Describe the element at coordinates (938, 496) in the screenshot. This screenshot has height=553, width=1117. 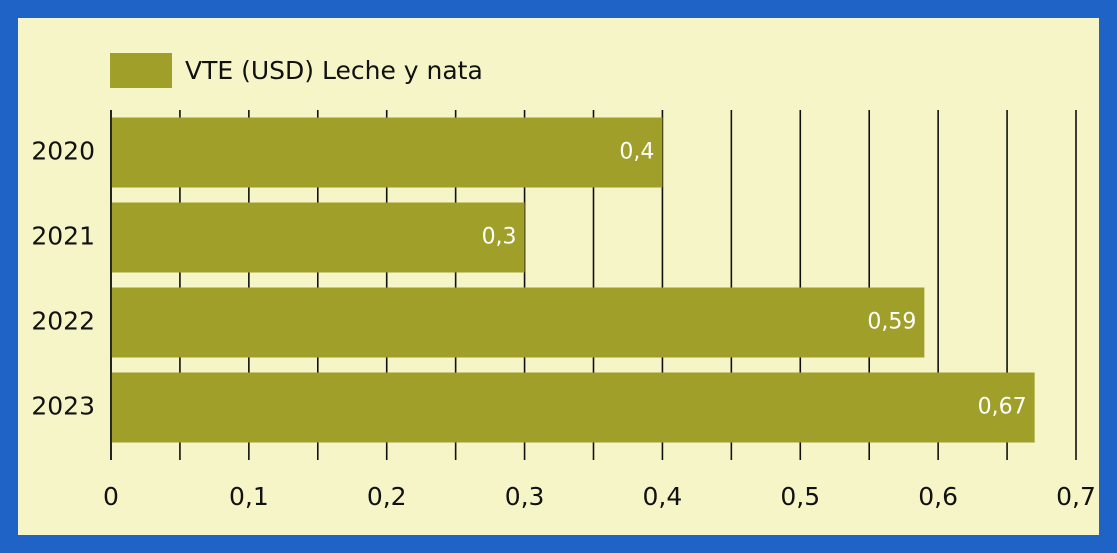
I see `x-tick-label: 0,6` at that location.